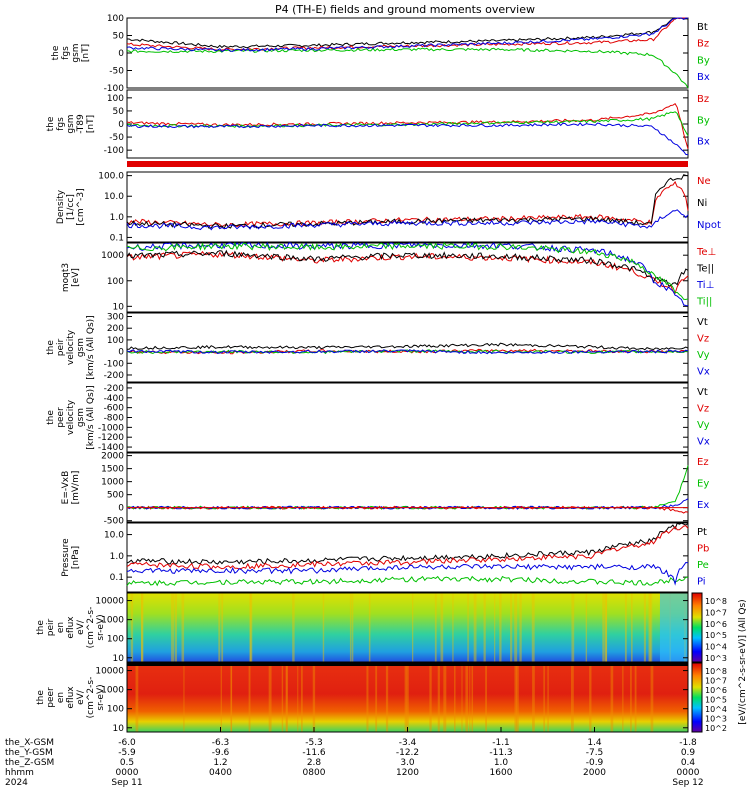  What do you see at coordinates (716, 681) in the screenshot?
I see `colorbar-tick-label: 10^7` at bounding box center [716, 681].